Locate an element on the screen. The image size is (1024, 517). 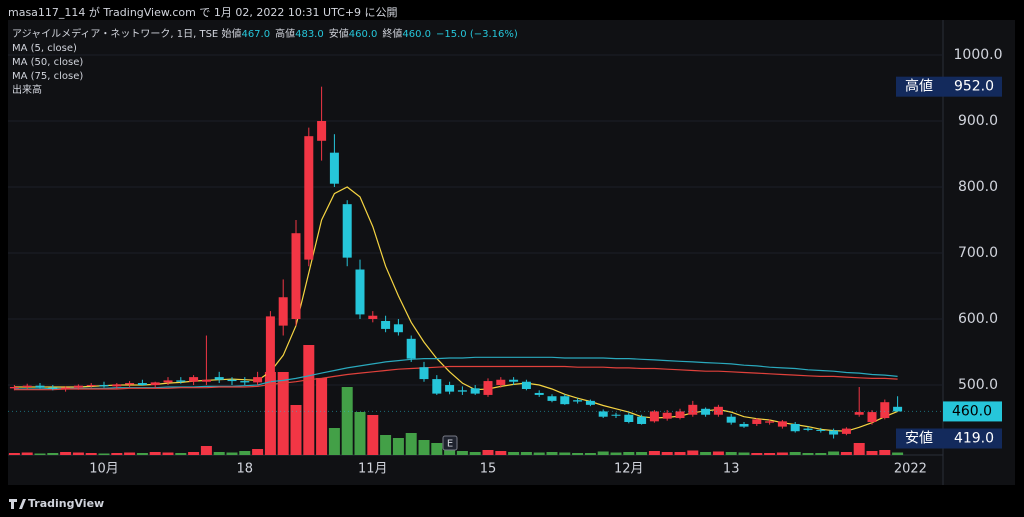
y-tick-label: 700.0 is located at coordinates (978, 253).